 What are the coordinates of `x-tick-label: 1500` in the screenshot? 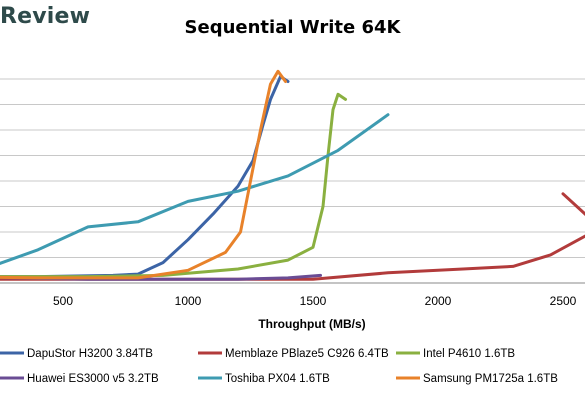 It's located at (313, 301).